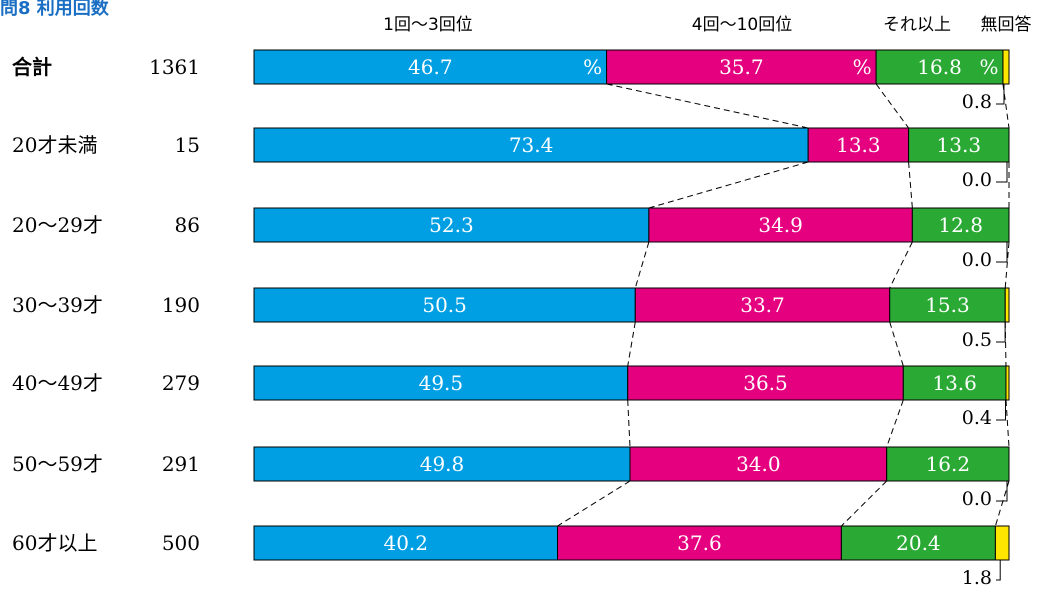 This screenshot has height=596, width=1043. Describe the element at coordinates (181, 543) in the screenshot. I see `count-label: 500` at that location.